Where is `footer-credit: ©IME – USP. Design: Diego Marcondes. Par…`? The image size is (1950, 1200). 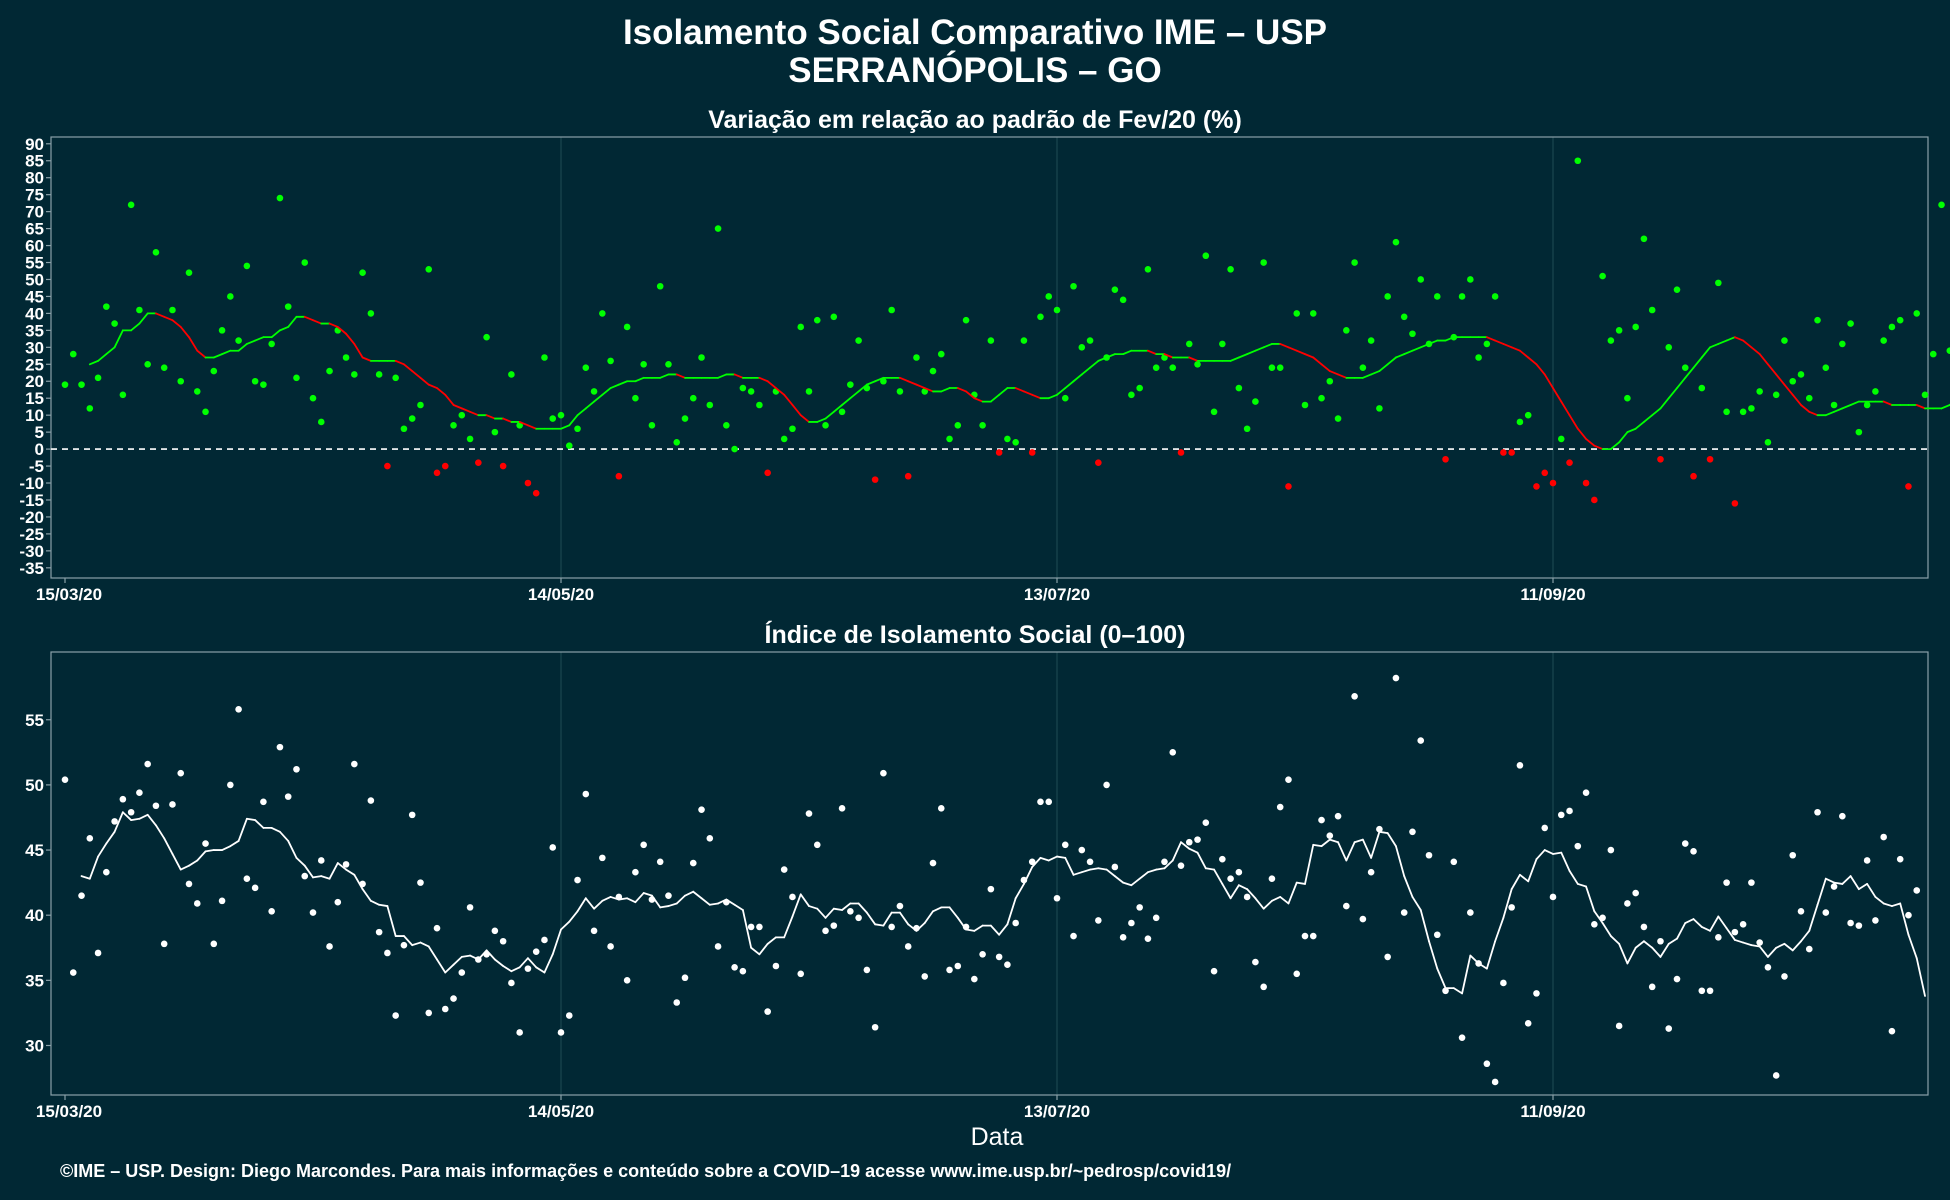 footer-credit: ©IME – USP. Design: Diego Marcondes. Par… is located at coordinates (645, 1171).